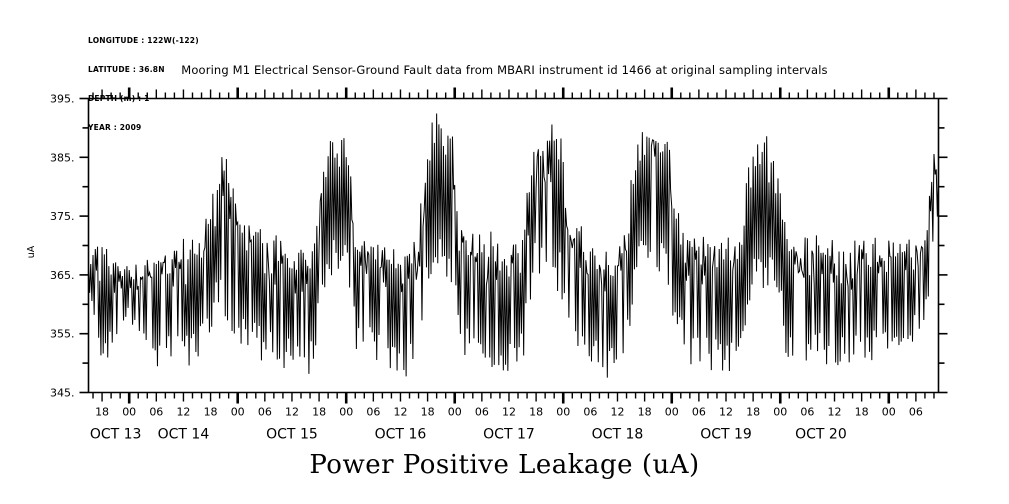 This screenshot has height=504, width=1009. Describe the element at coordinates (62, 246) in the screenshot. I see `y-axis-tick-labels: 345. 355. 365. 375. 385. 395.` at that location.